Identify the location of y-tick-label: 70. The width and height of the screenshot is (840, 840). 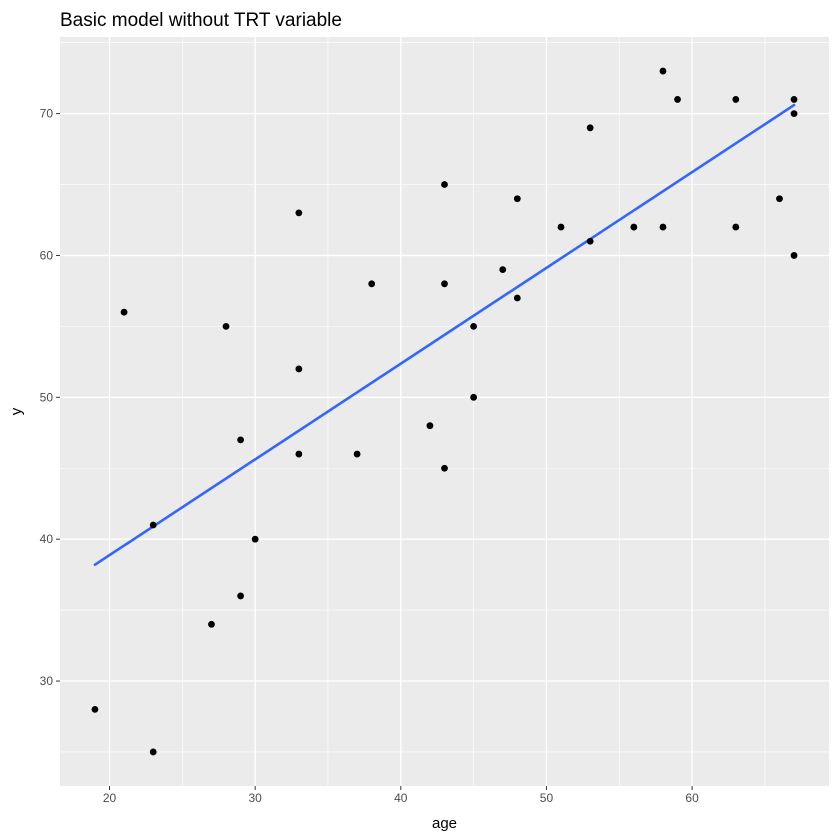
(47, 114).